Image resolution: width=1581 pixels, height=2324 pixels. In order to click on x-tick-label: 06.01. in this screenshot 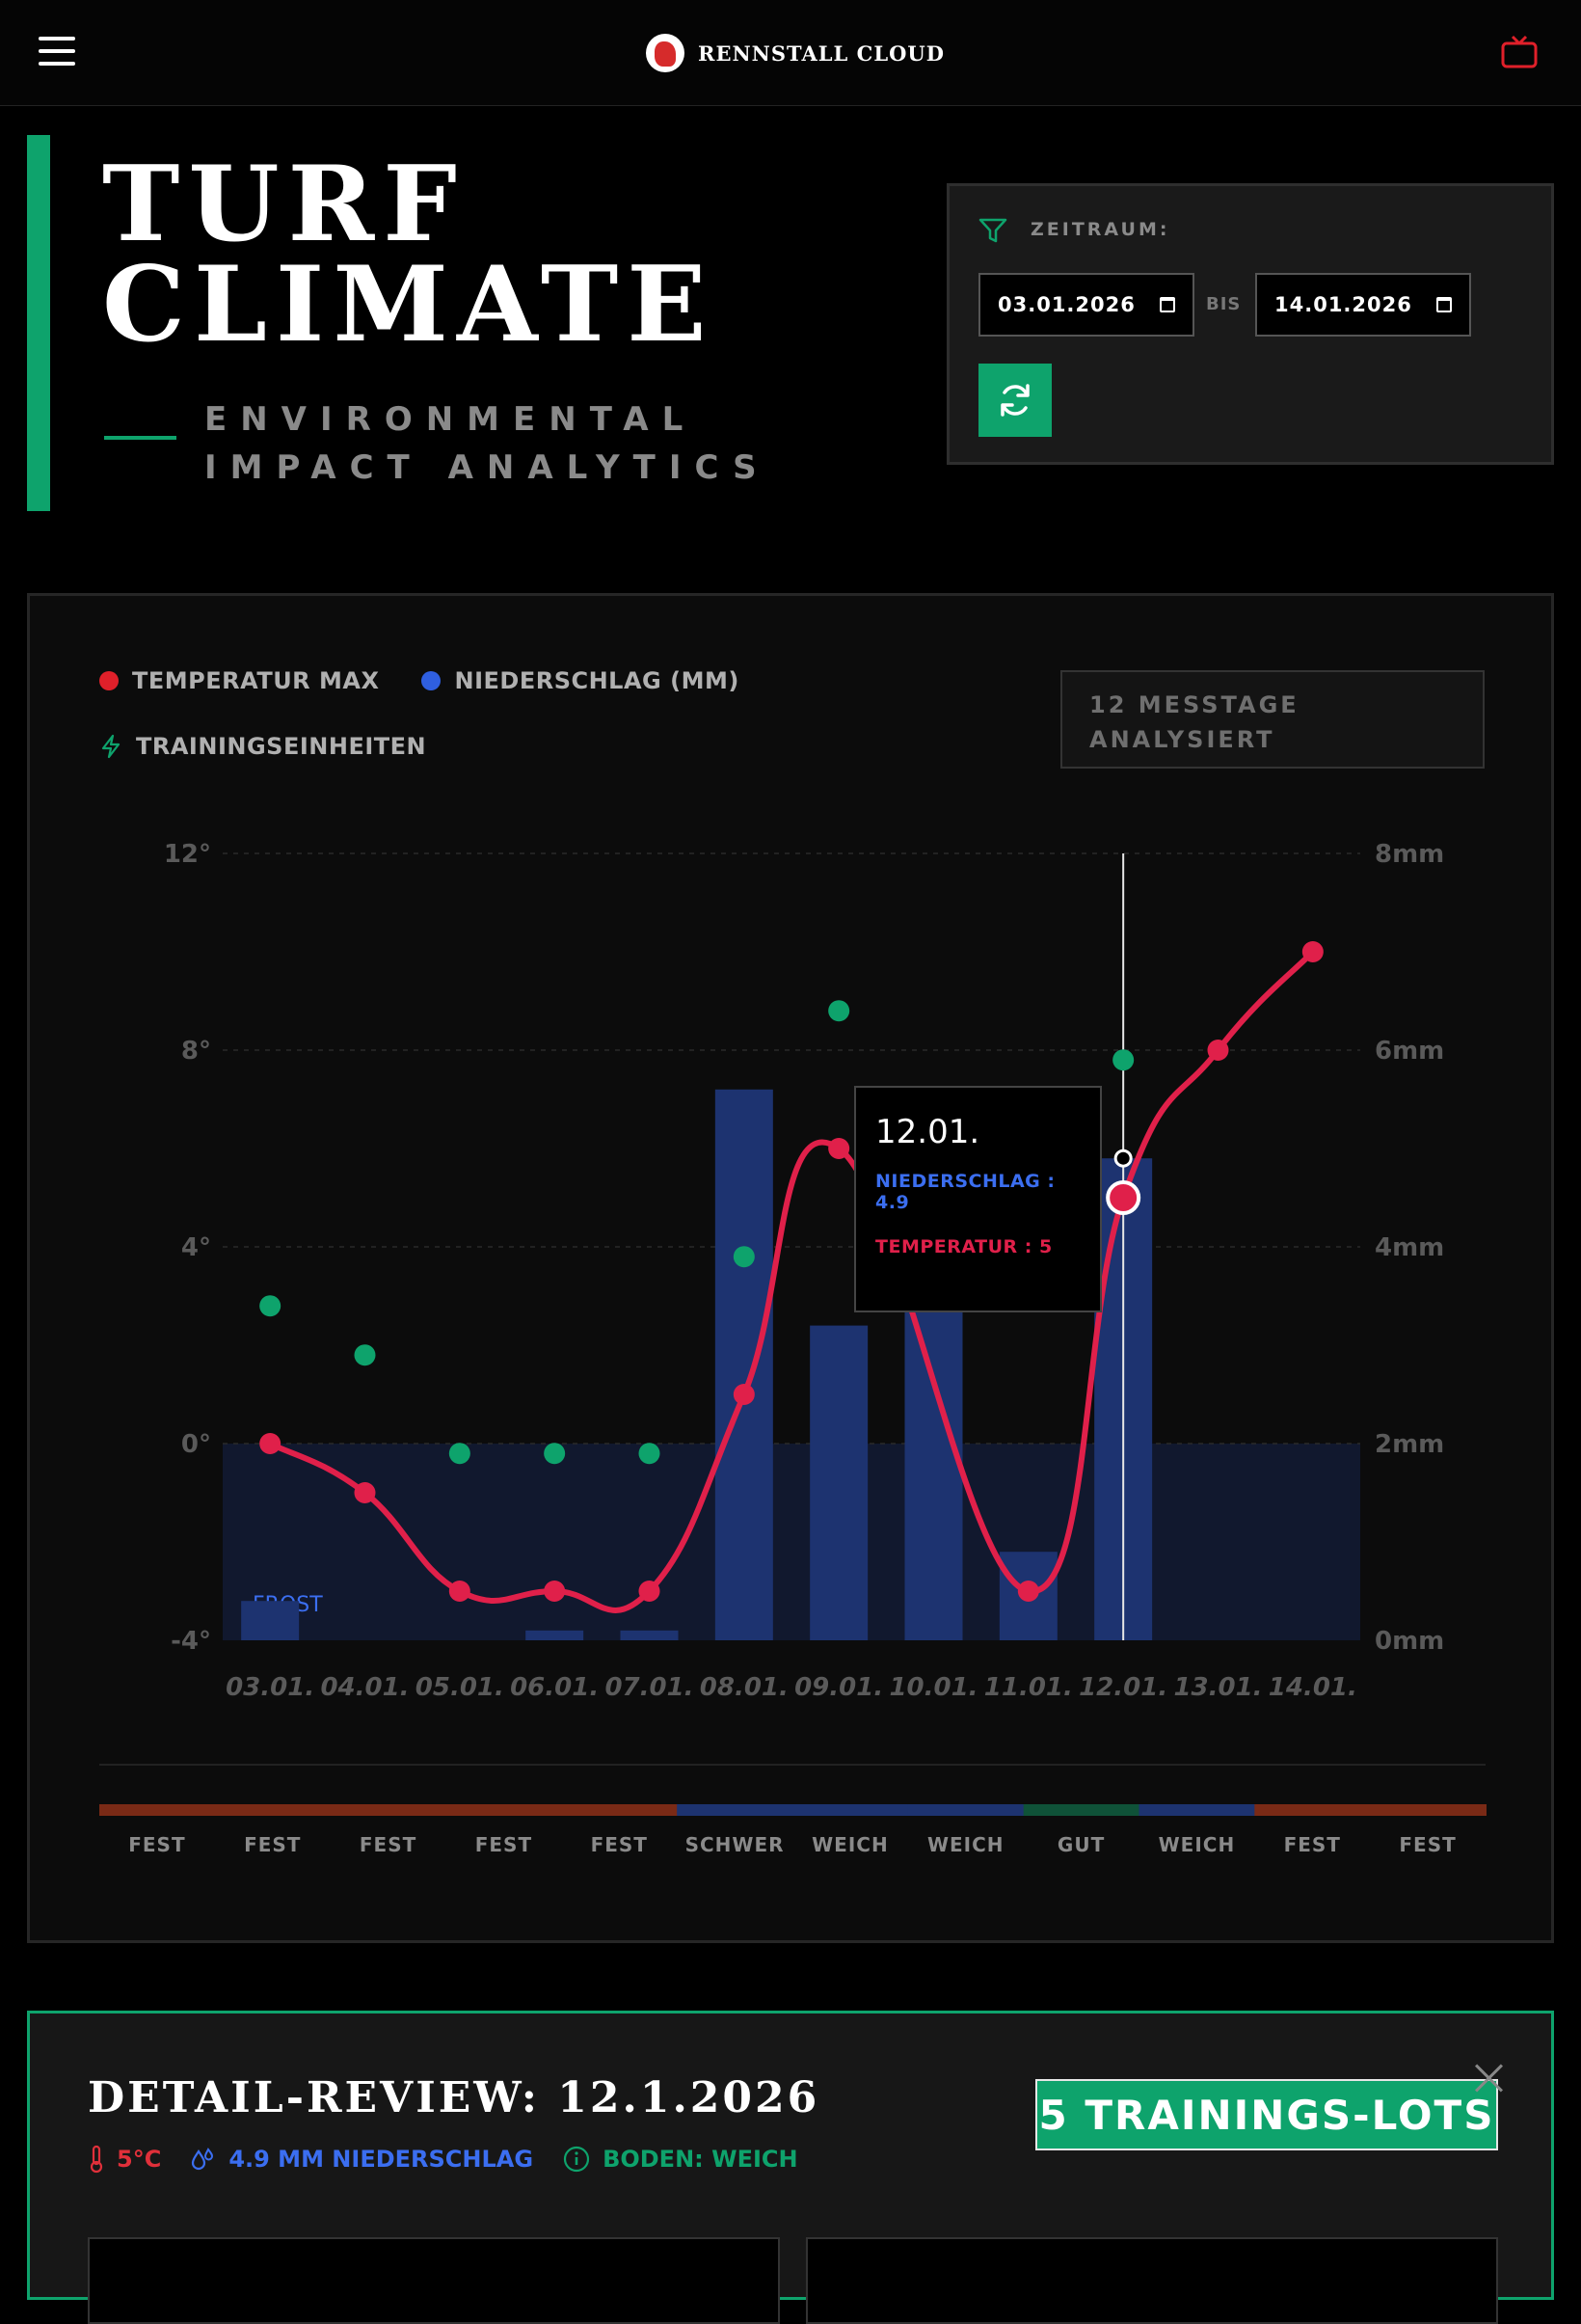, I will do `click(554, 1687)`.